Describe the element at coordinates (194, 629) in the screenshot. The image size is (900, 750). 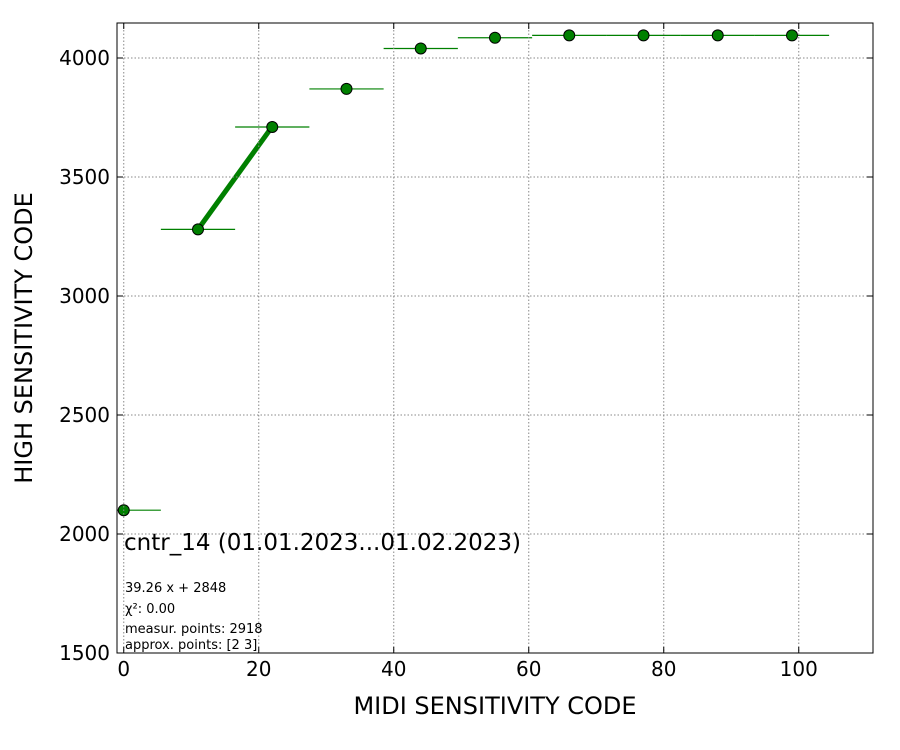
I see `annotation: measur. points: 2918` at that location.